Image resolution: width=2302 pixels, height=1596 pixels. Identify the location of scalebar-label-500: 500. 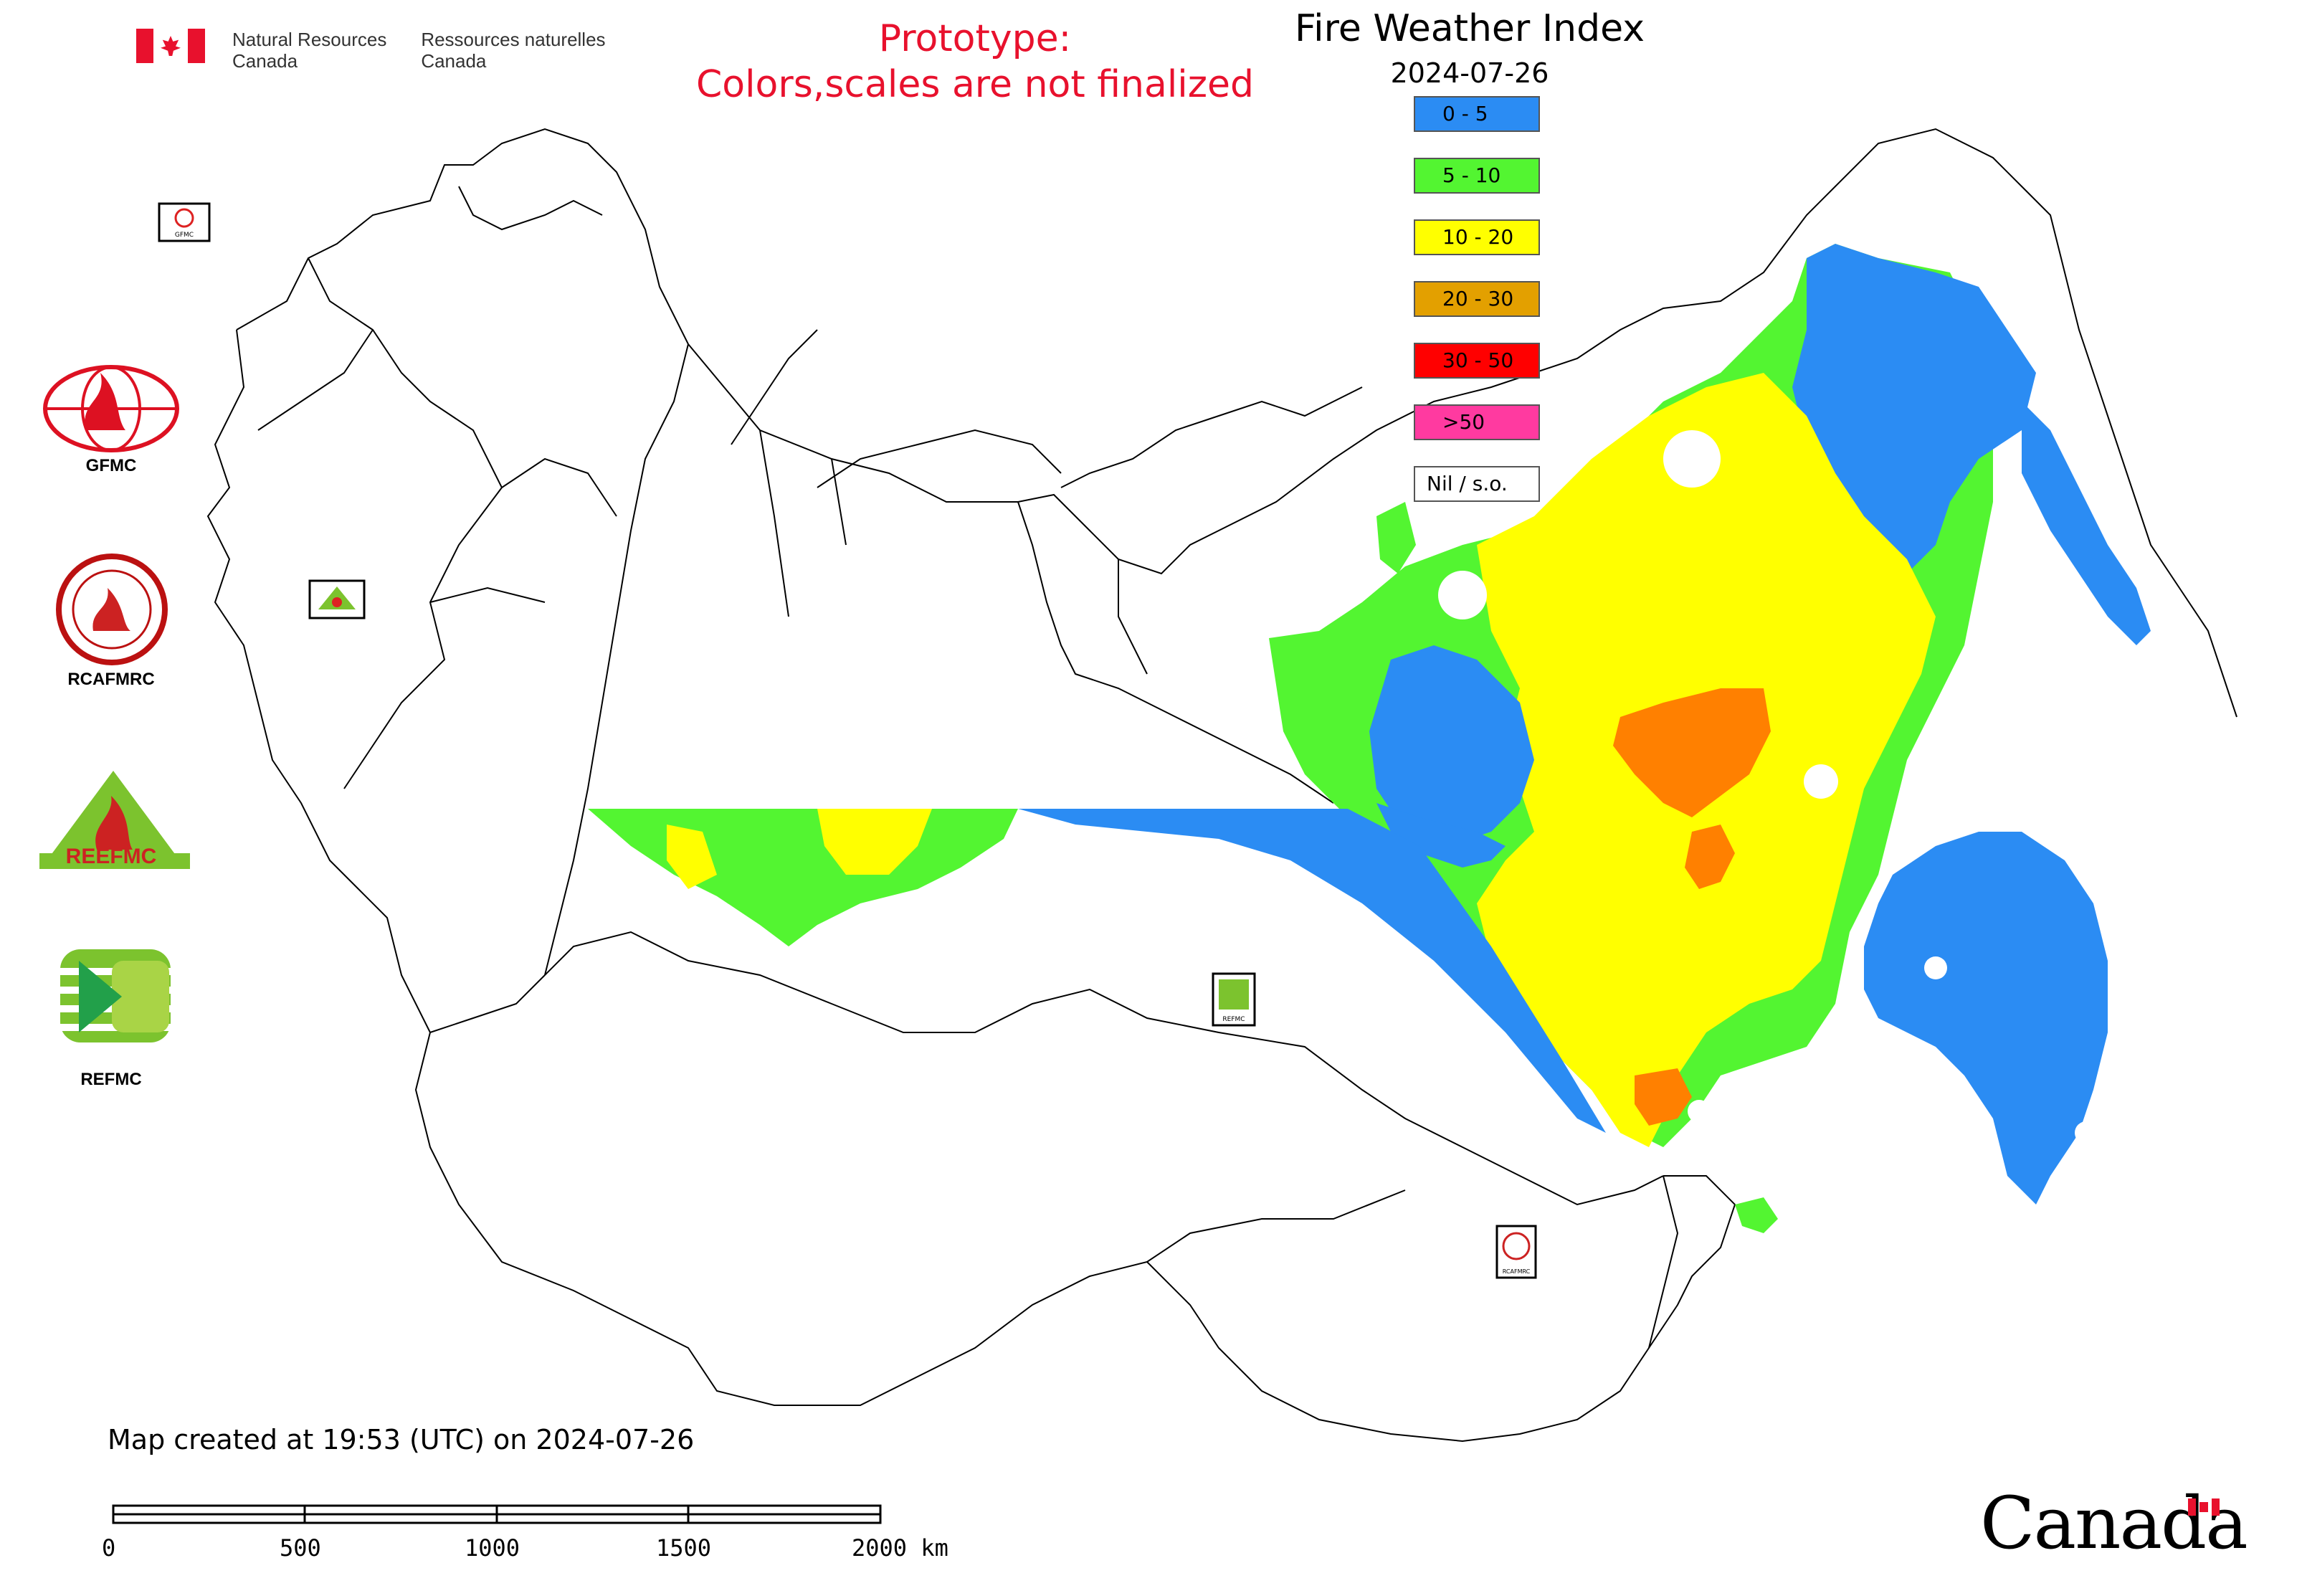
(301, 1548).